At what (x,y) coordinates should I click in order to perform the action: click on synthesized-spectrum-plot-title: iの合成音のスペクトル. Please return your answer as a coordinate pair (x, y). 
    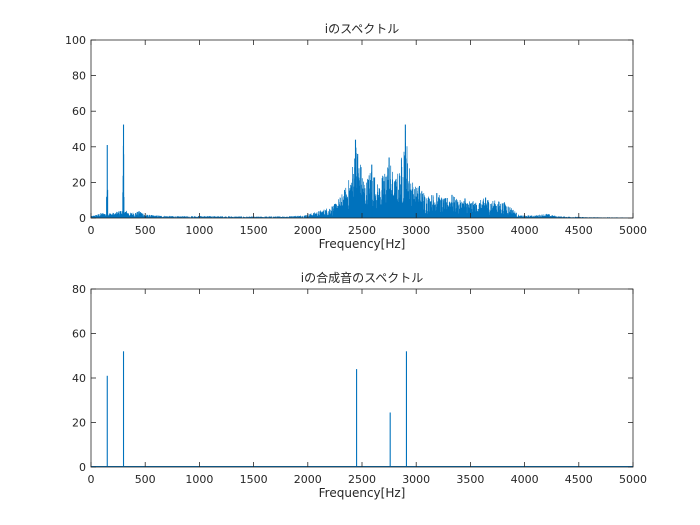
    Looking at the image, I should click on (362, 277).